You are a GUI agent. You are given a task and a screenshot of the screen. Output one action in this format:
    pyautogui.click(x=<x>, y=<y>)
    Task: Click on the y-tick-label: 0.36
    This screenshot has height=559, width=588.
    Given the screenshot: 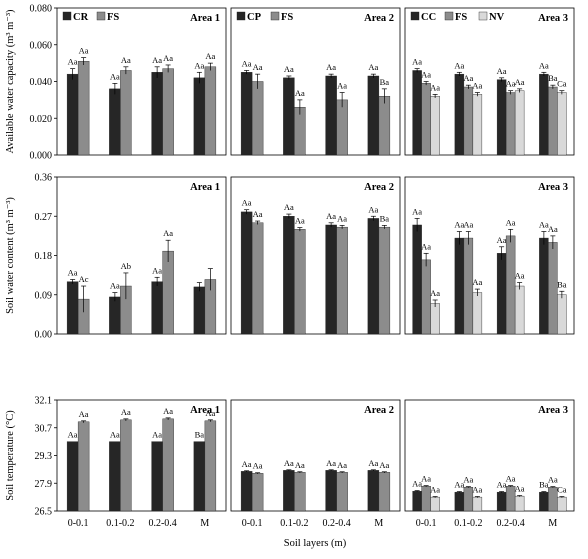 What is the action you would take?
    pyautogui.click(x=44, y=178)
    